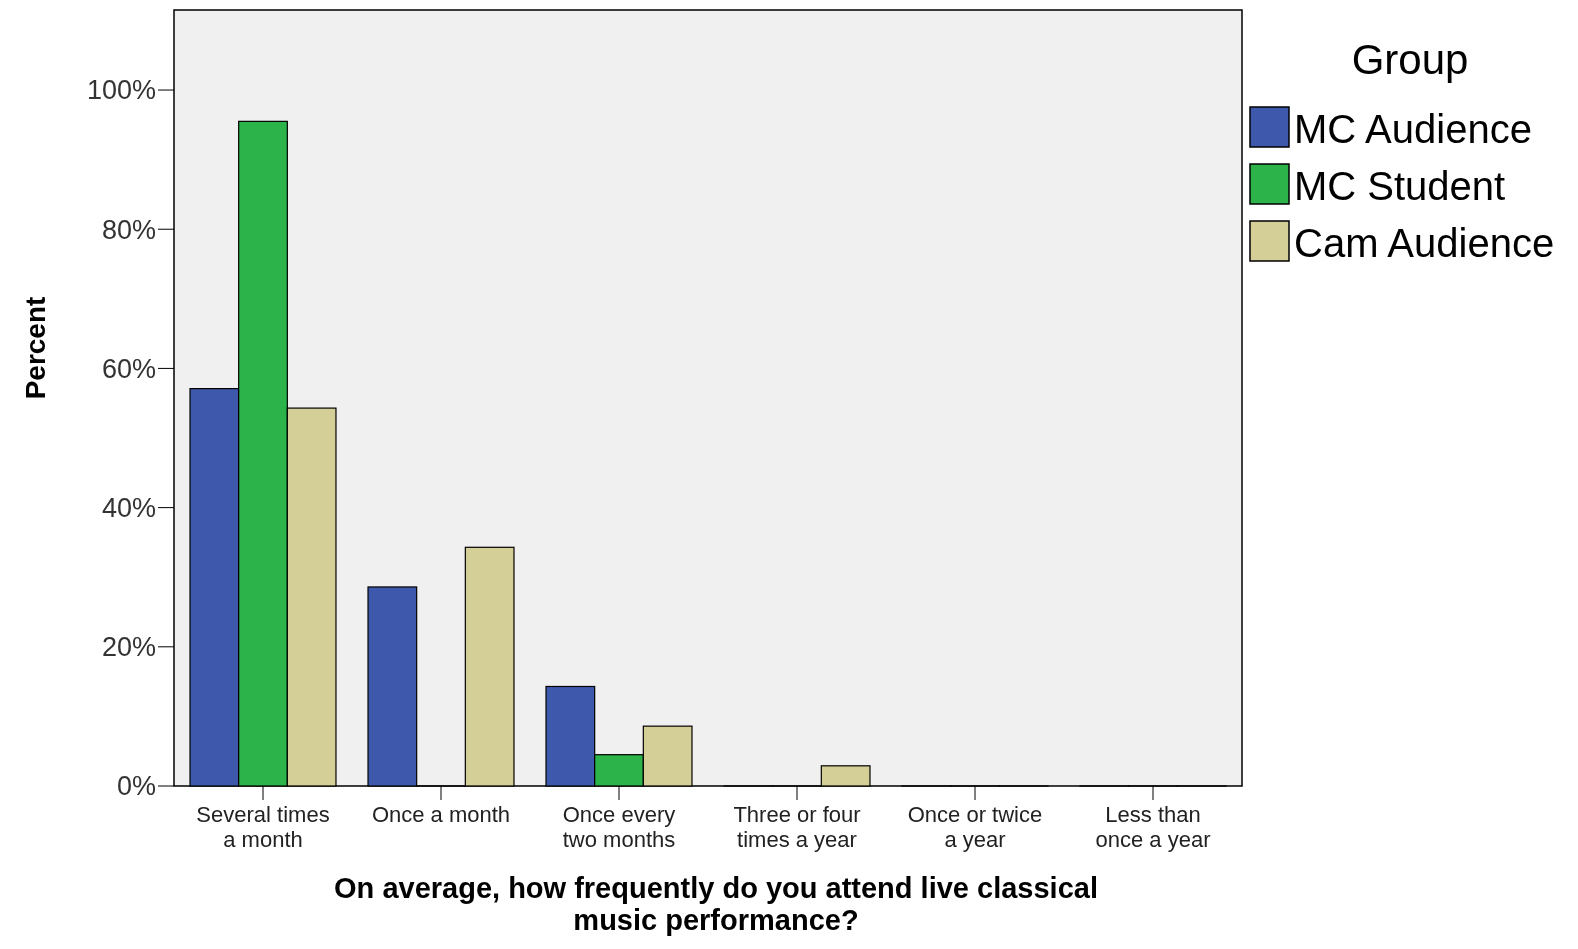 The width and height of the screenshot is (1578, 949). Describe the element at coordinates (128, 368) in the screenshot. I see `y-tick-label: 60%` at that location.